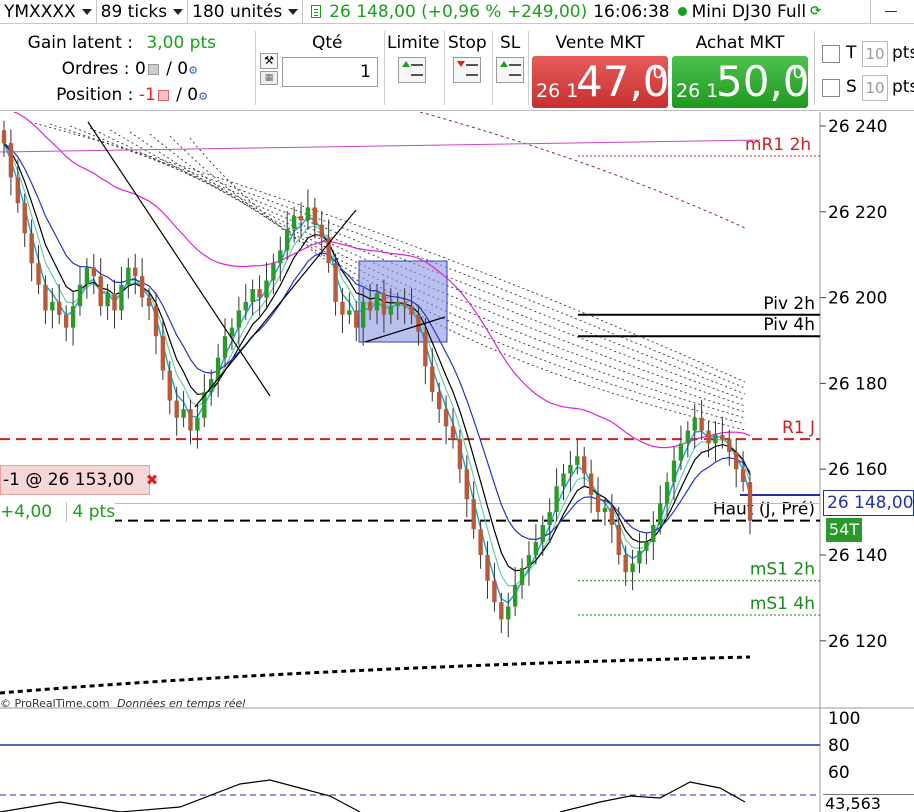 This screenshot has width=914, height=812. I want to click on copyright-icon: ©, so click(5, 703).